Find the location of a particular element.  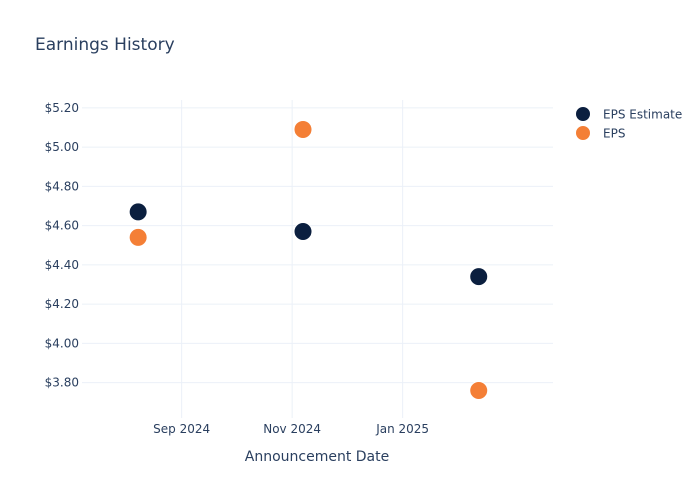

y-tick-label: $5.00 is located at coordinates (62, 147).